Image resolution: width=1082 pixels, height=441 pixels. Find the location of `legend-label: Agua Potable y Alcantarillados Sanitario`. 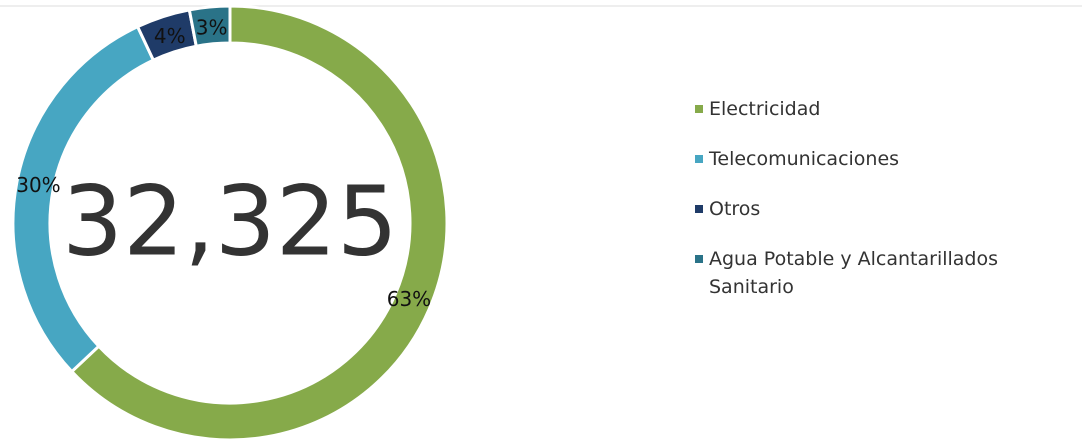

legend-label: Agua Potable y Alcantarillados Sanitario is located at coordinates (854, 273).